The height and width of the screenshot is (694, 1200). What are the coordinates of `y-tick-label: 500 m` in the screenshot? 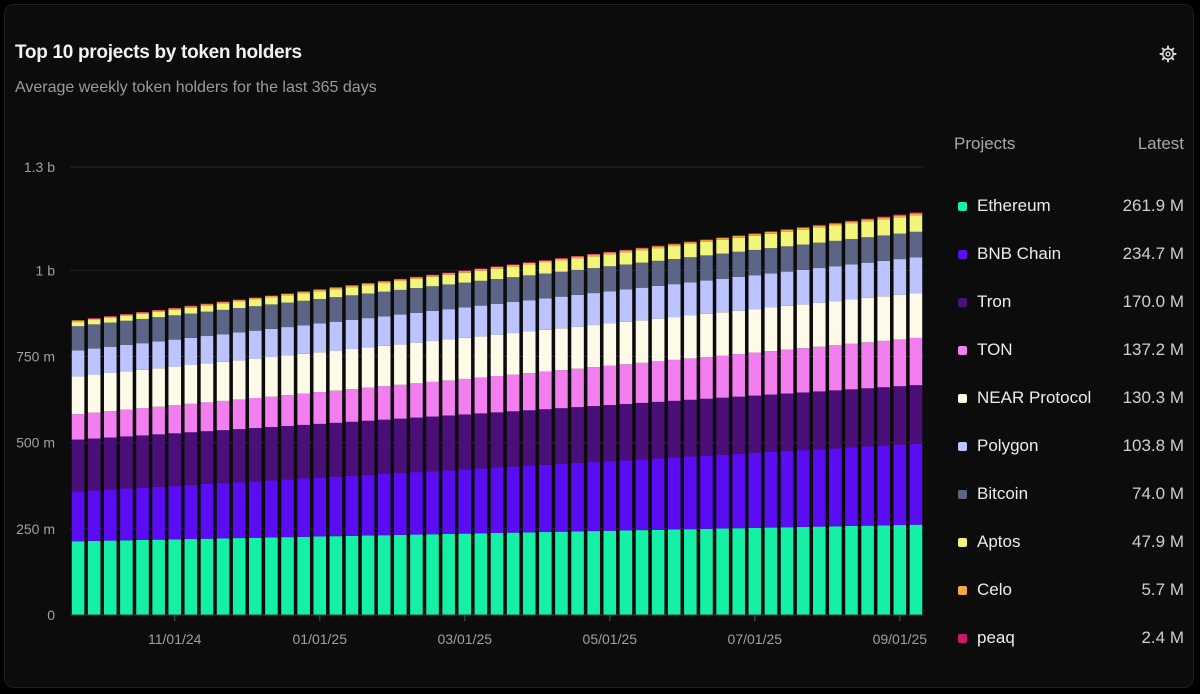 It's located at (35, 443).